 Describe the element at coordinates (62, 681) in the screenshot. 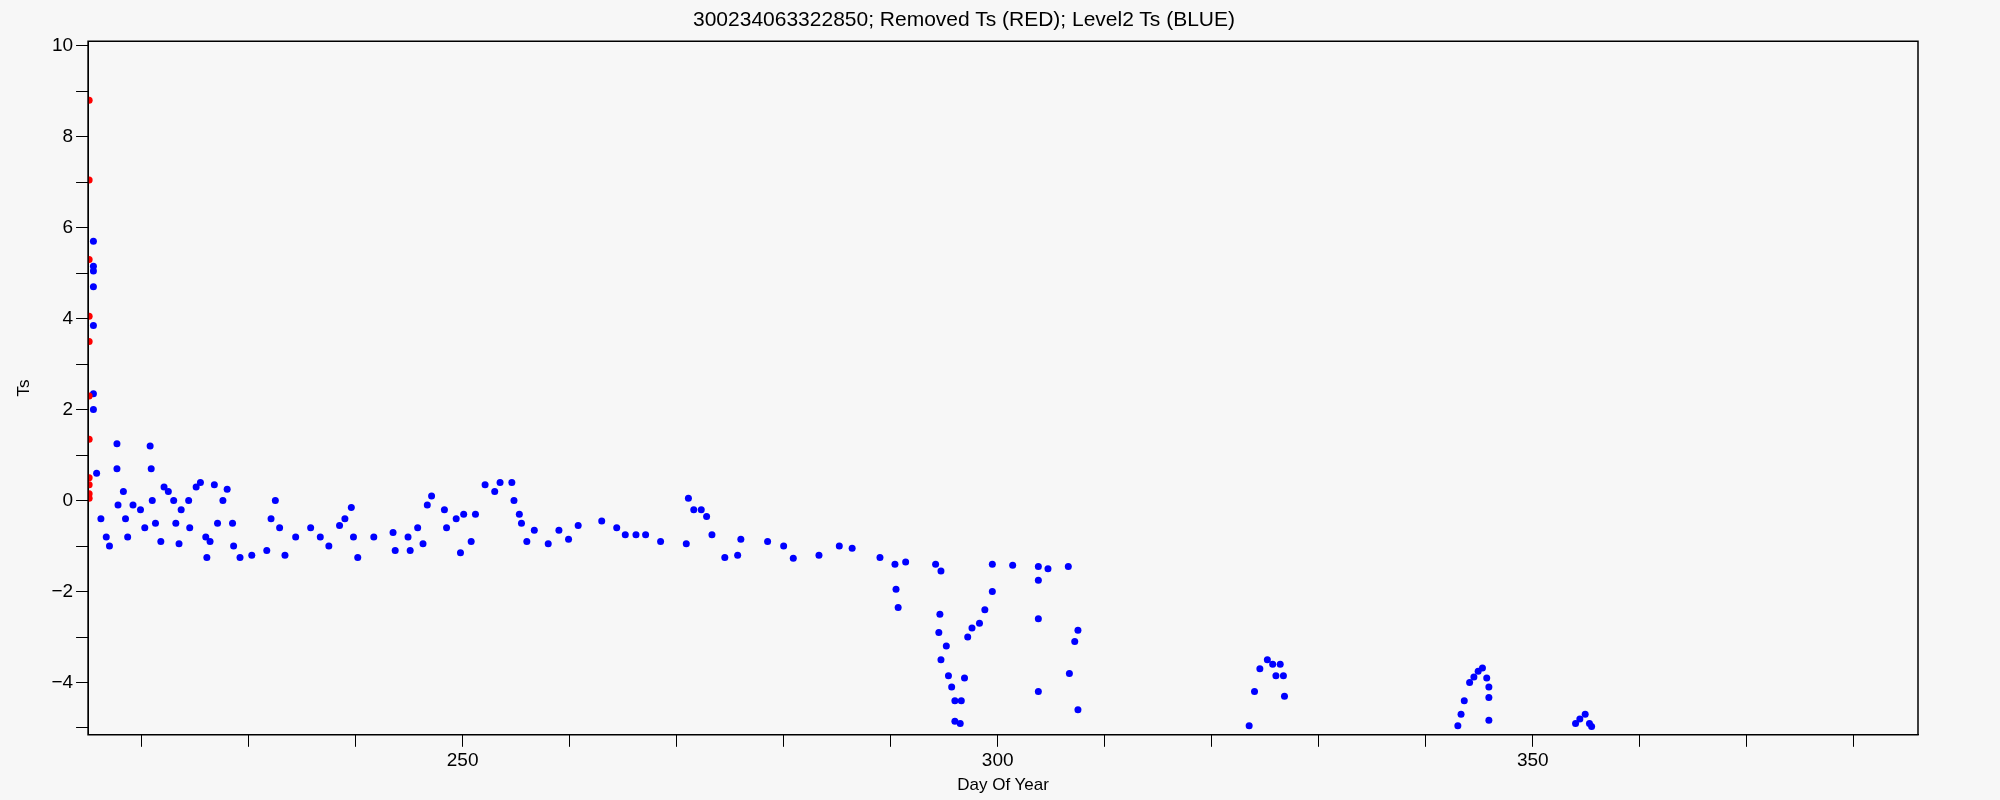

I see `y-tick-label: −4` at that location.